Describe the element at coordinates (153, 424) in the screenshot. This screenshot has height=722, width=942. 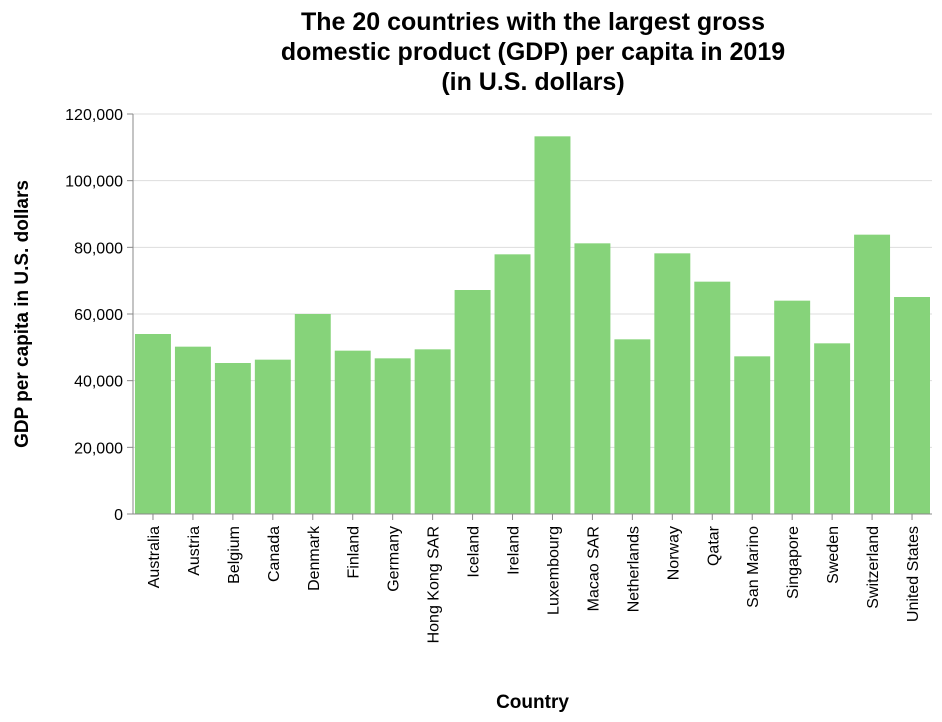
I see `bar-australia` at that location.